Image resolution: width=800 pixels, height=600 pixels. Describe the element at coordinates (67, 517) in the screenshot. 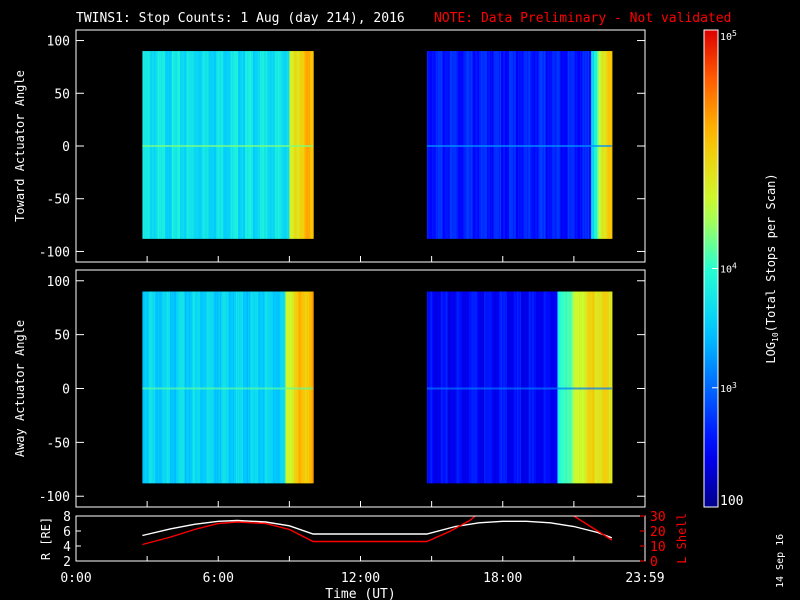

I see `orbit-left-tick-label: 8` at that location.